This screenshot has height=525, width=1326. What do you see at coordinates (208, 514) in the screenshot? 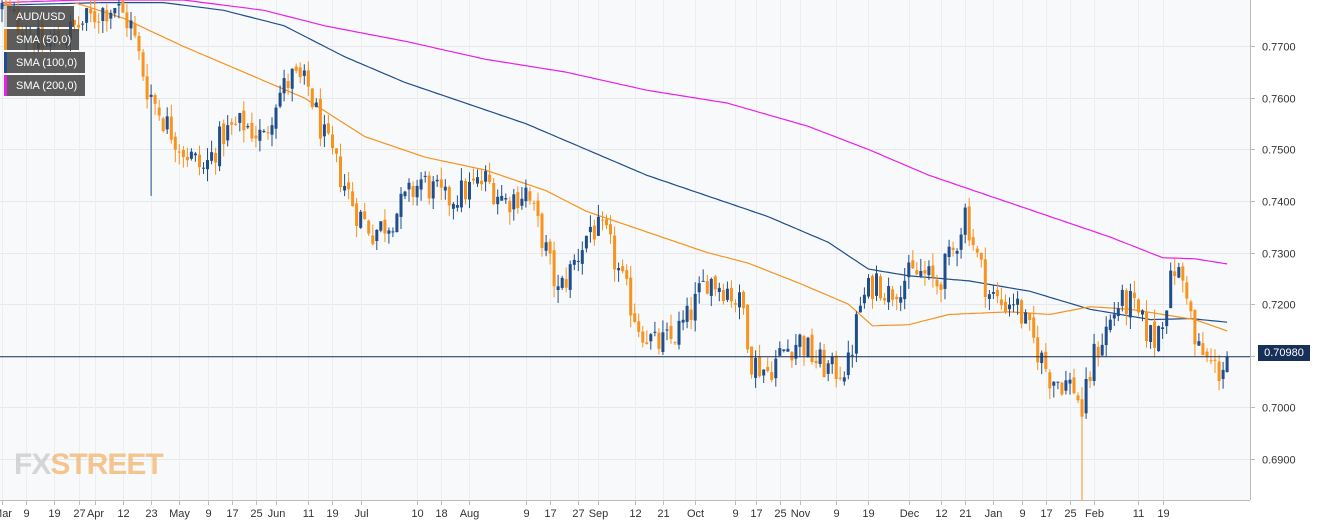
I see `x-tick-label: 9` at bounding box center [208, 514].